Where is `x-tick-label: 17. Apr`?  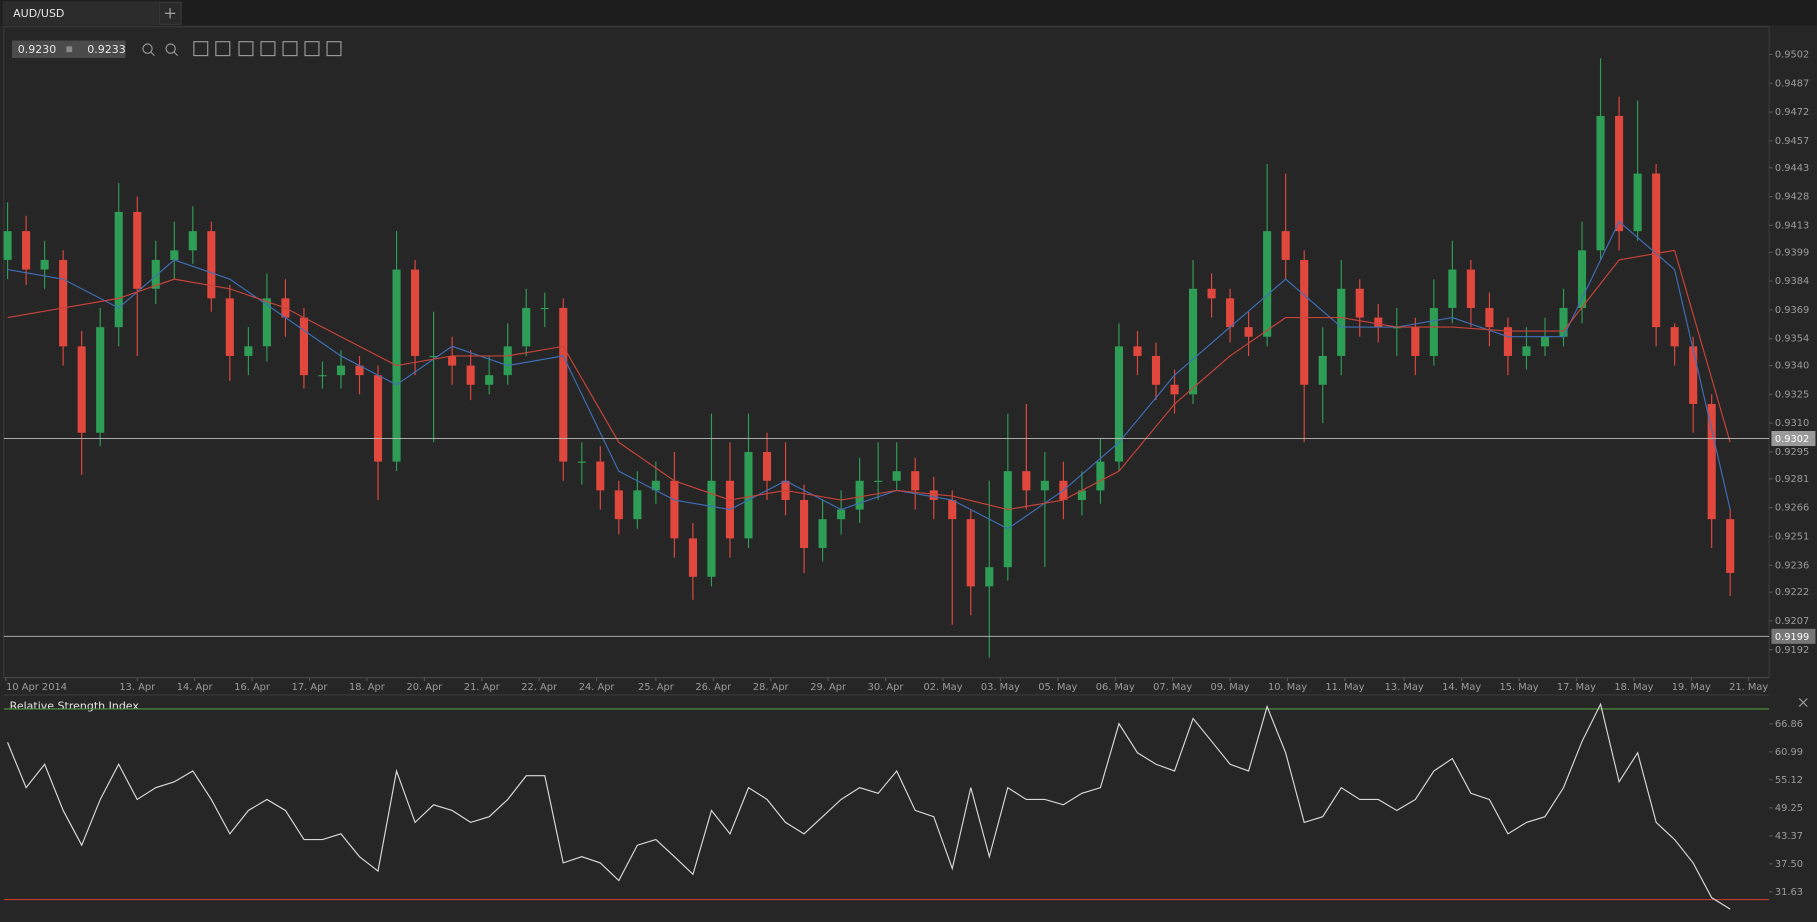
x-tick-label: 17. Apr is located at coordinates (310, 687).